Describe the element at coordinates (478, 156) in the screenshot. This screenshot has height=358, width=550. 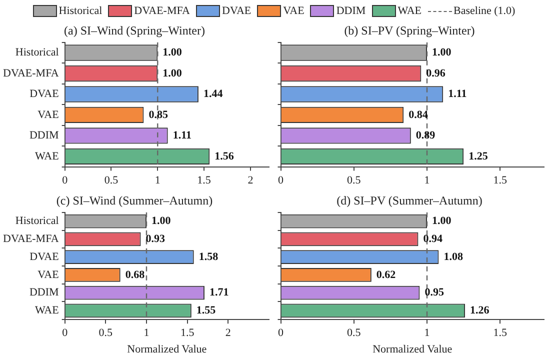
I see `data-label: 1.25` at that location.